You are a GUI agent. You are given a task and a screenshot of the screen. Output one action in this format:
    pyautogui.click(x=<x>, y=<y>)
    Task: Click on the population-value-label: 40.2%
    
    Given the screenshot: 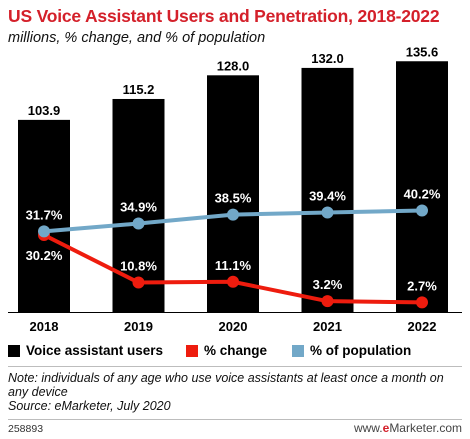 What is the action you would take?
    pyautogui.click(x=422, y=194)
    